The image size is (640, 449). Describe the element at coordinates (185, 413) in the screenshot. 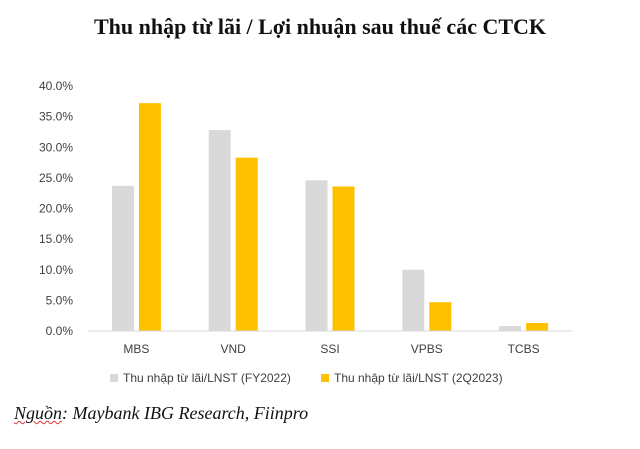

I see `source-text: : Maybank IBG Research, Fiinpro` at that location.